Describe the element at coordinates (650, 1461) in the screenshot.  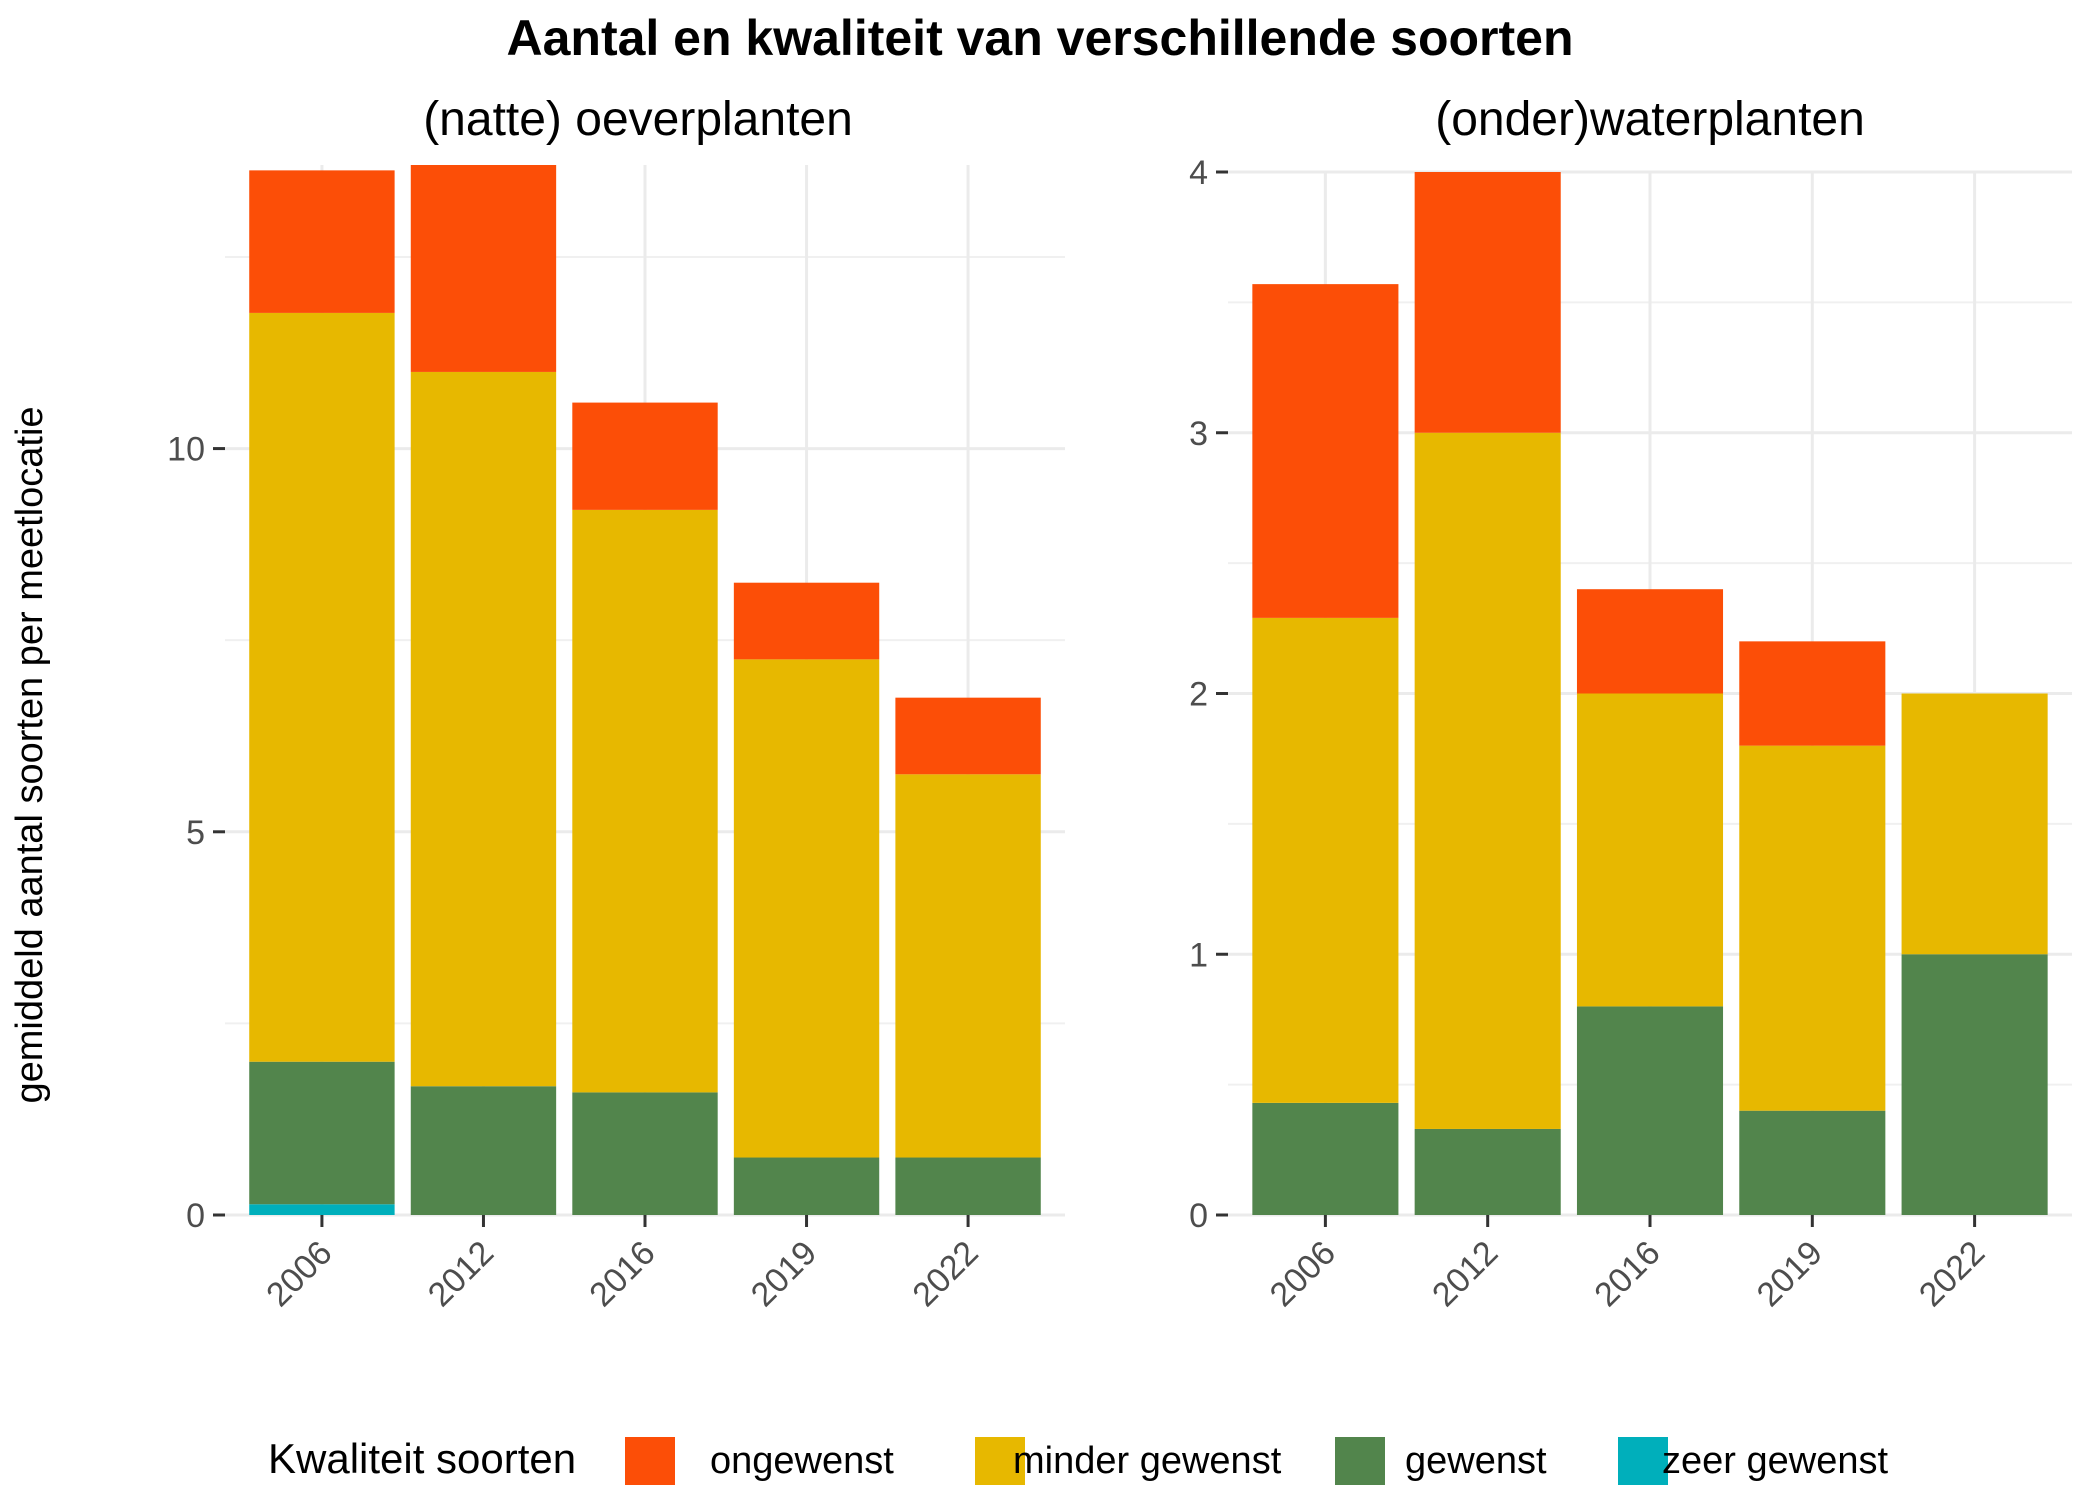
I see `legend-key-ongewenst` at that location.